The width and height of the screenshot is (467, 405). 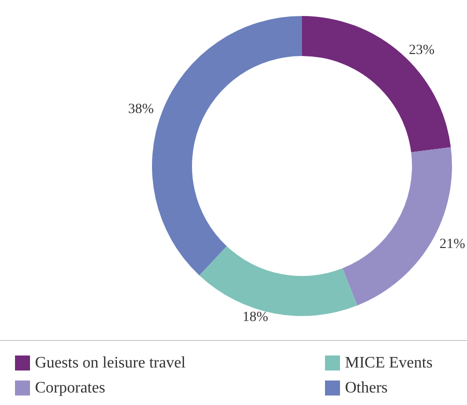 What do you see at coordinates (421, 50) in the screenshot?
I see `data-label: 23%` at bounding box center [421, 50].